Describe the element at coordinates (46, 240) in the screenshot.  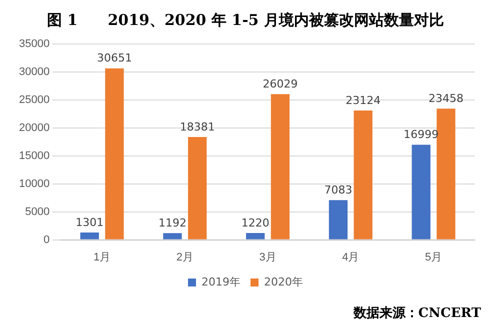
I see `y-tick-label: 0` at that location.